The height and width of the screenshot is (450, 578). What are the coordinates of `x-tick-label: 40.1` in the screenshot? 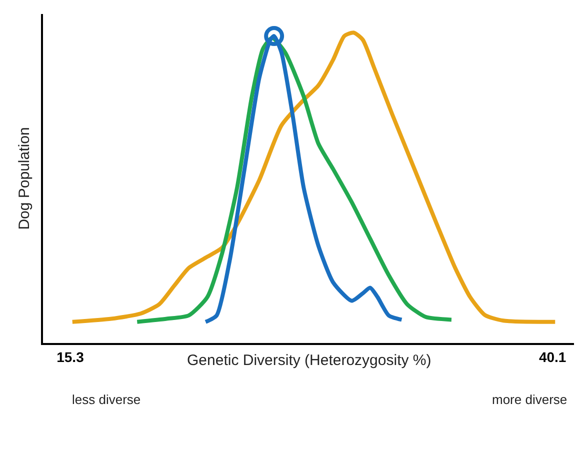 It's located at (552, 356).